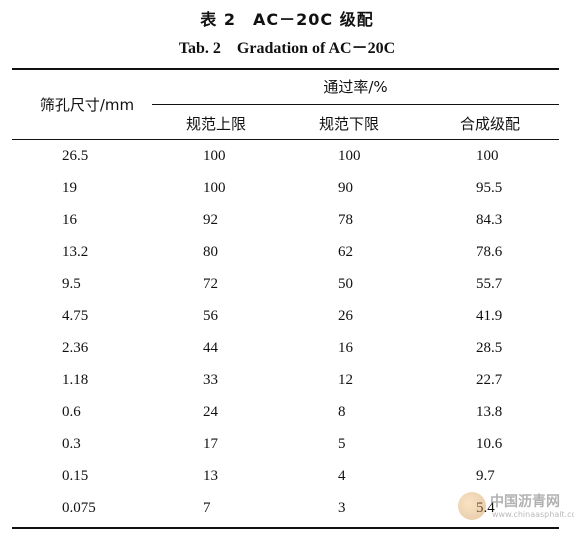 This screenshot has height=533, width=574. I want to click on table-title-english: Tab. 2 Gradation of AC－20C, so click(287, 48).